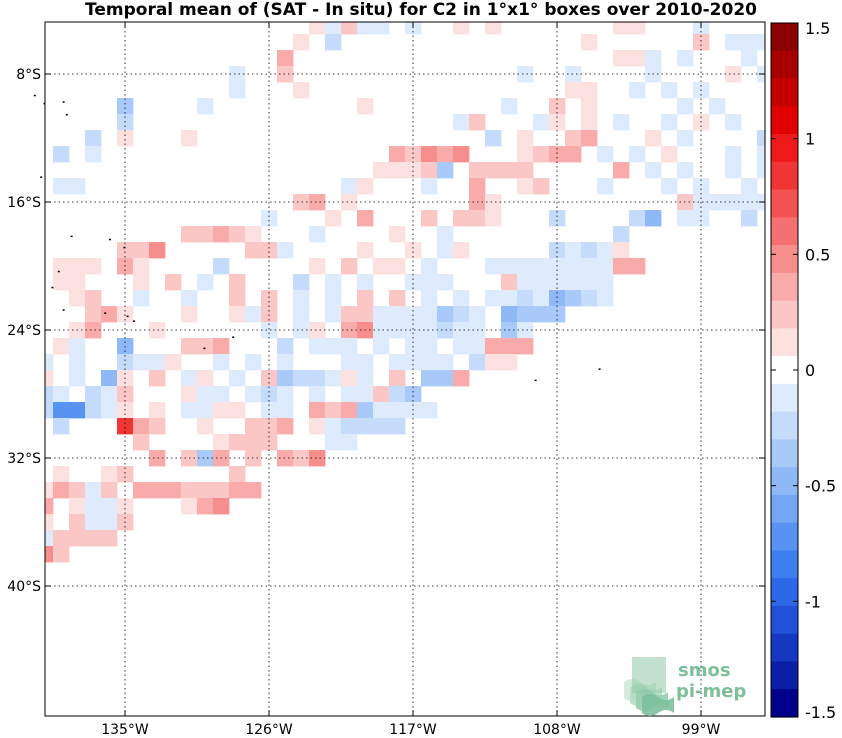 The height and width of the screenshot is (738, 842). What do you see at coordinates (125, 730) in the screenshot?
I see `longitude-tick-label: 135°W` at bounding box center [125, 730].